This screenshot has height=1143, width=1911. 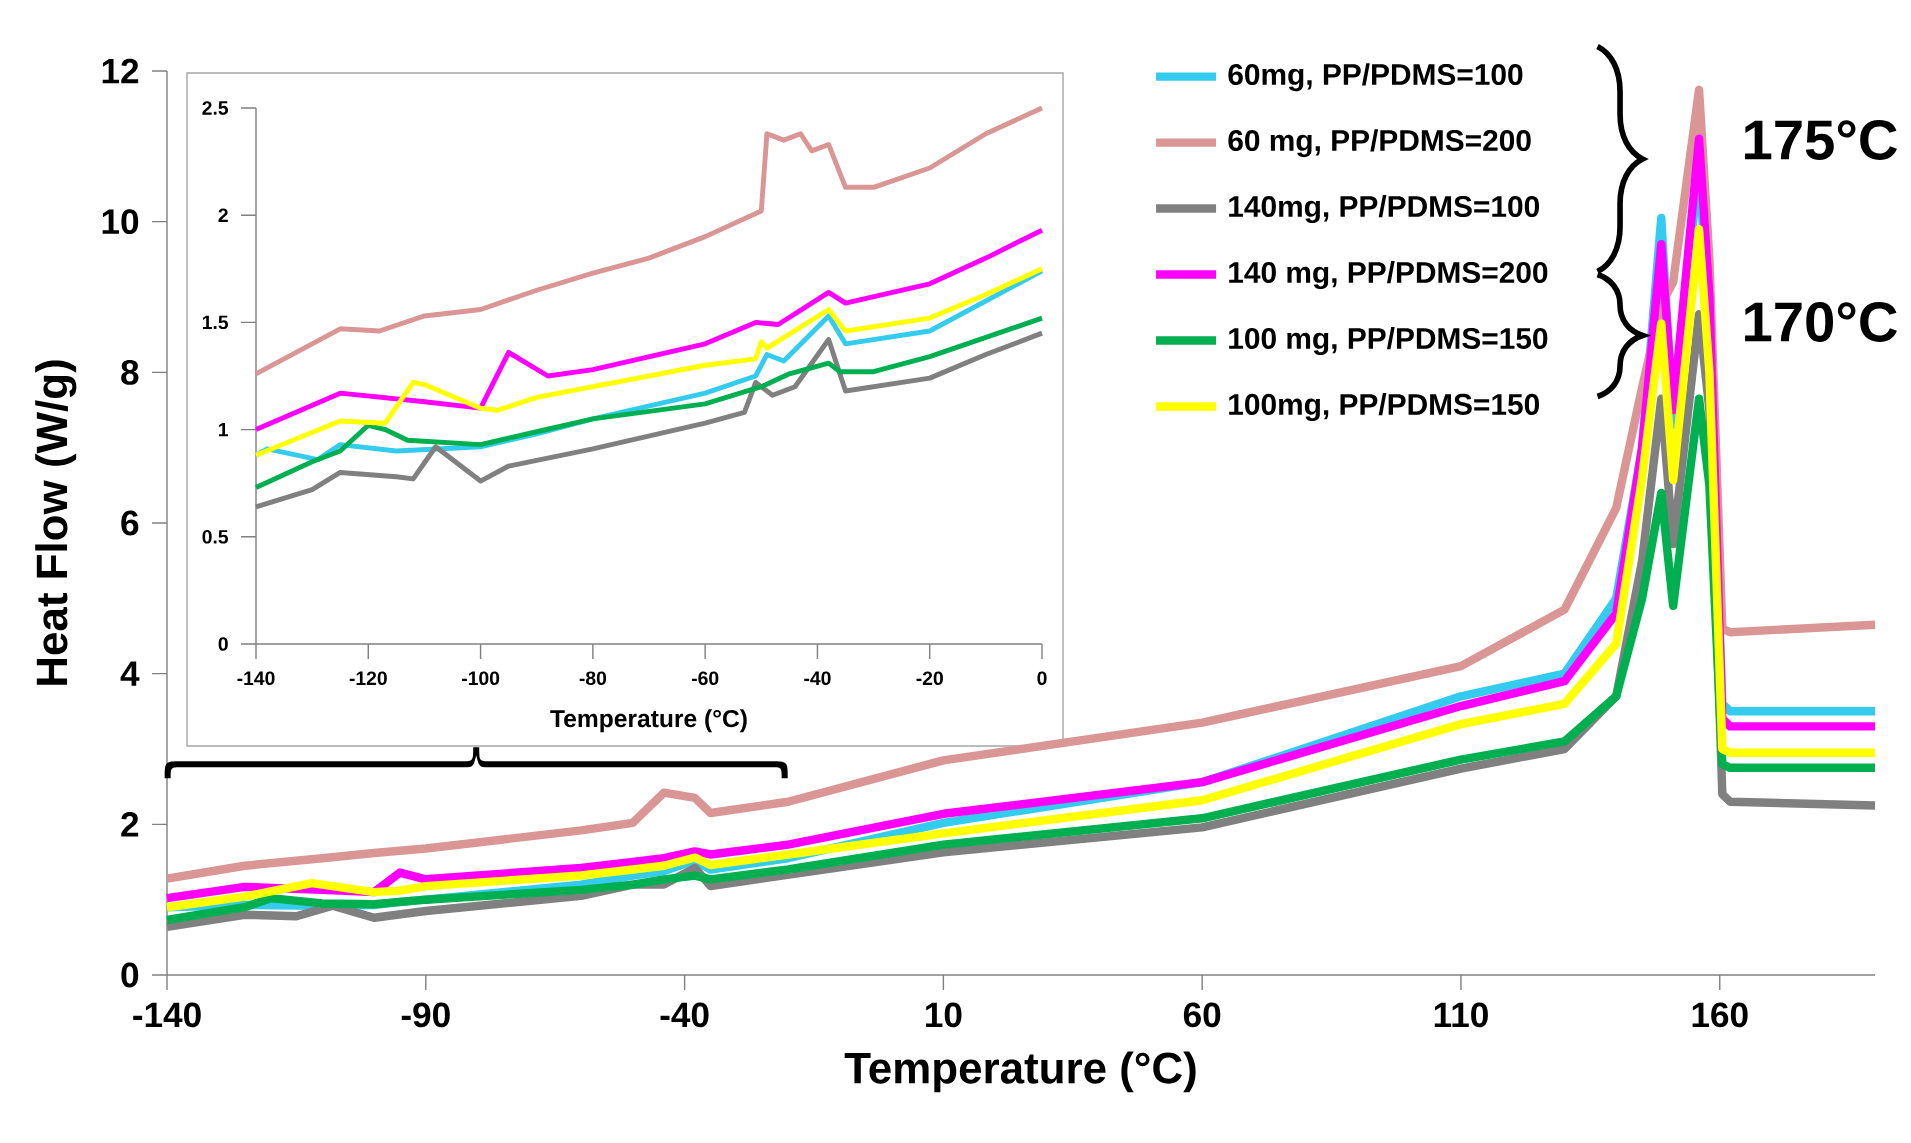 What do you see at coordinates (130, 523) in the screenshot?
I see `y-tick-label: 6` at bounding box center [130, 523].